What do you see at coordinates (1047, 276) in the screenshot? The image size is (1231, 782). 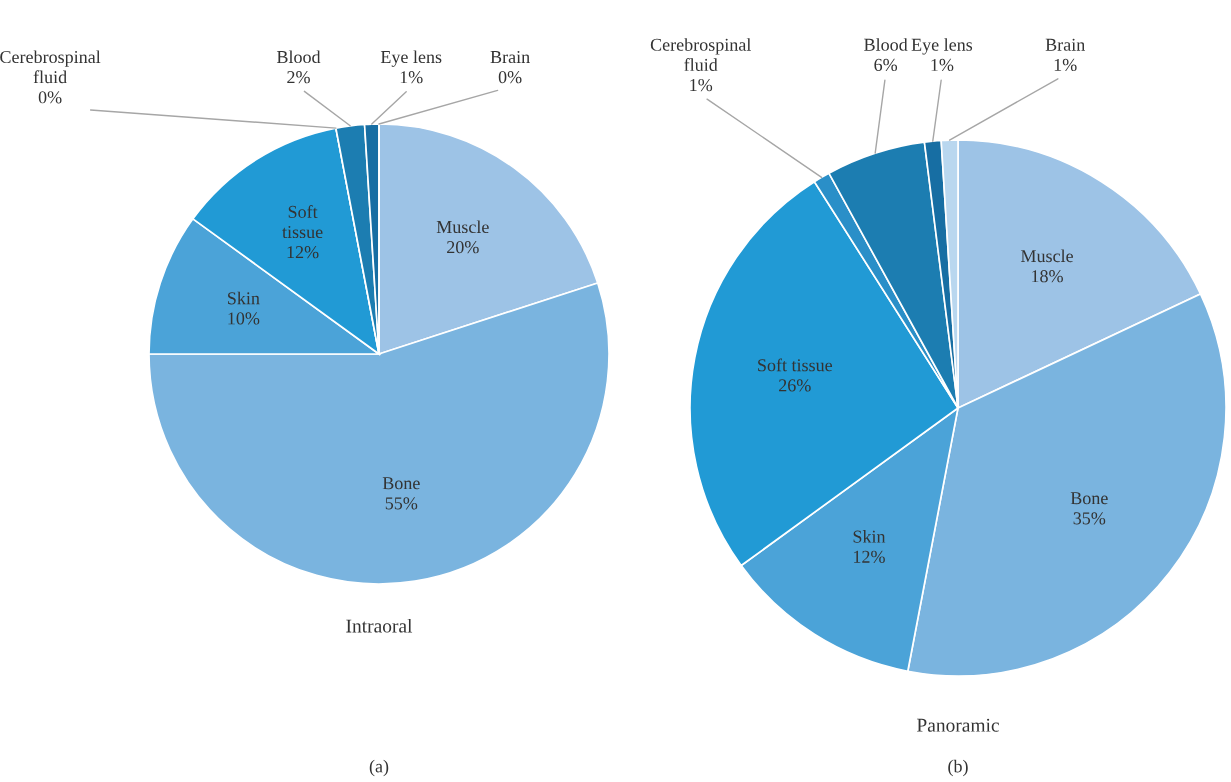 I see `data-label: 18%` at bounding box center [1047, 276].